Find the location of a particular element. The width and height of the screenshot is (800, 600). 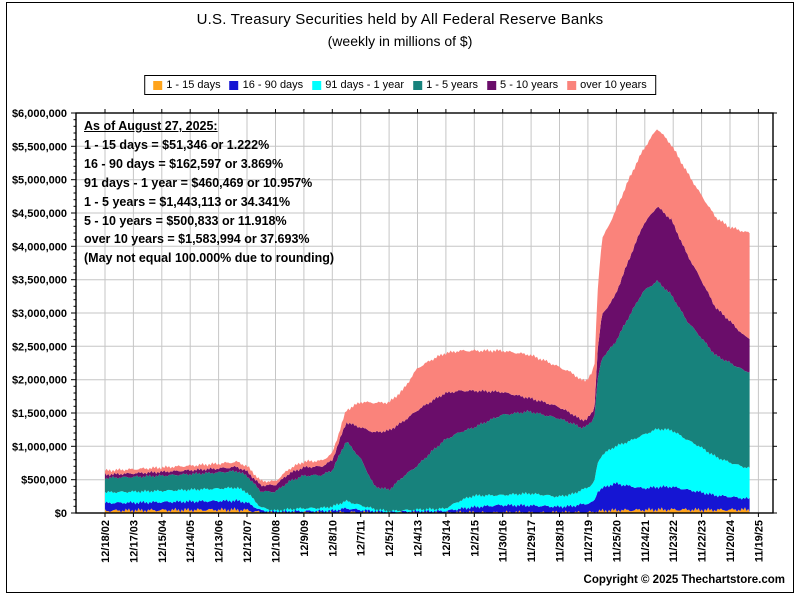

y-tick-label: $2,000,000 is located at coordinates (39, 381).